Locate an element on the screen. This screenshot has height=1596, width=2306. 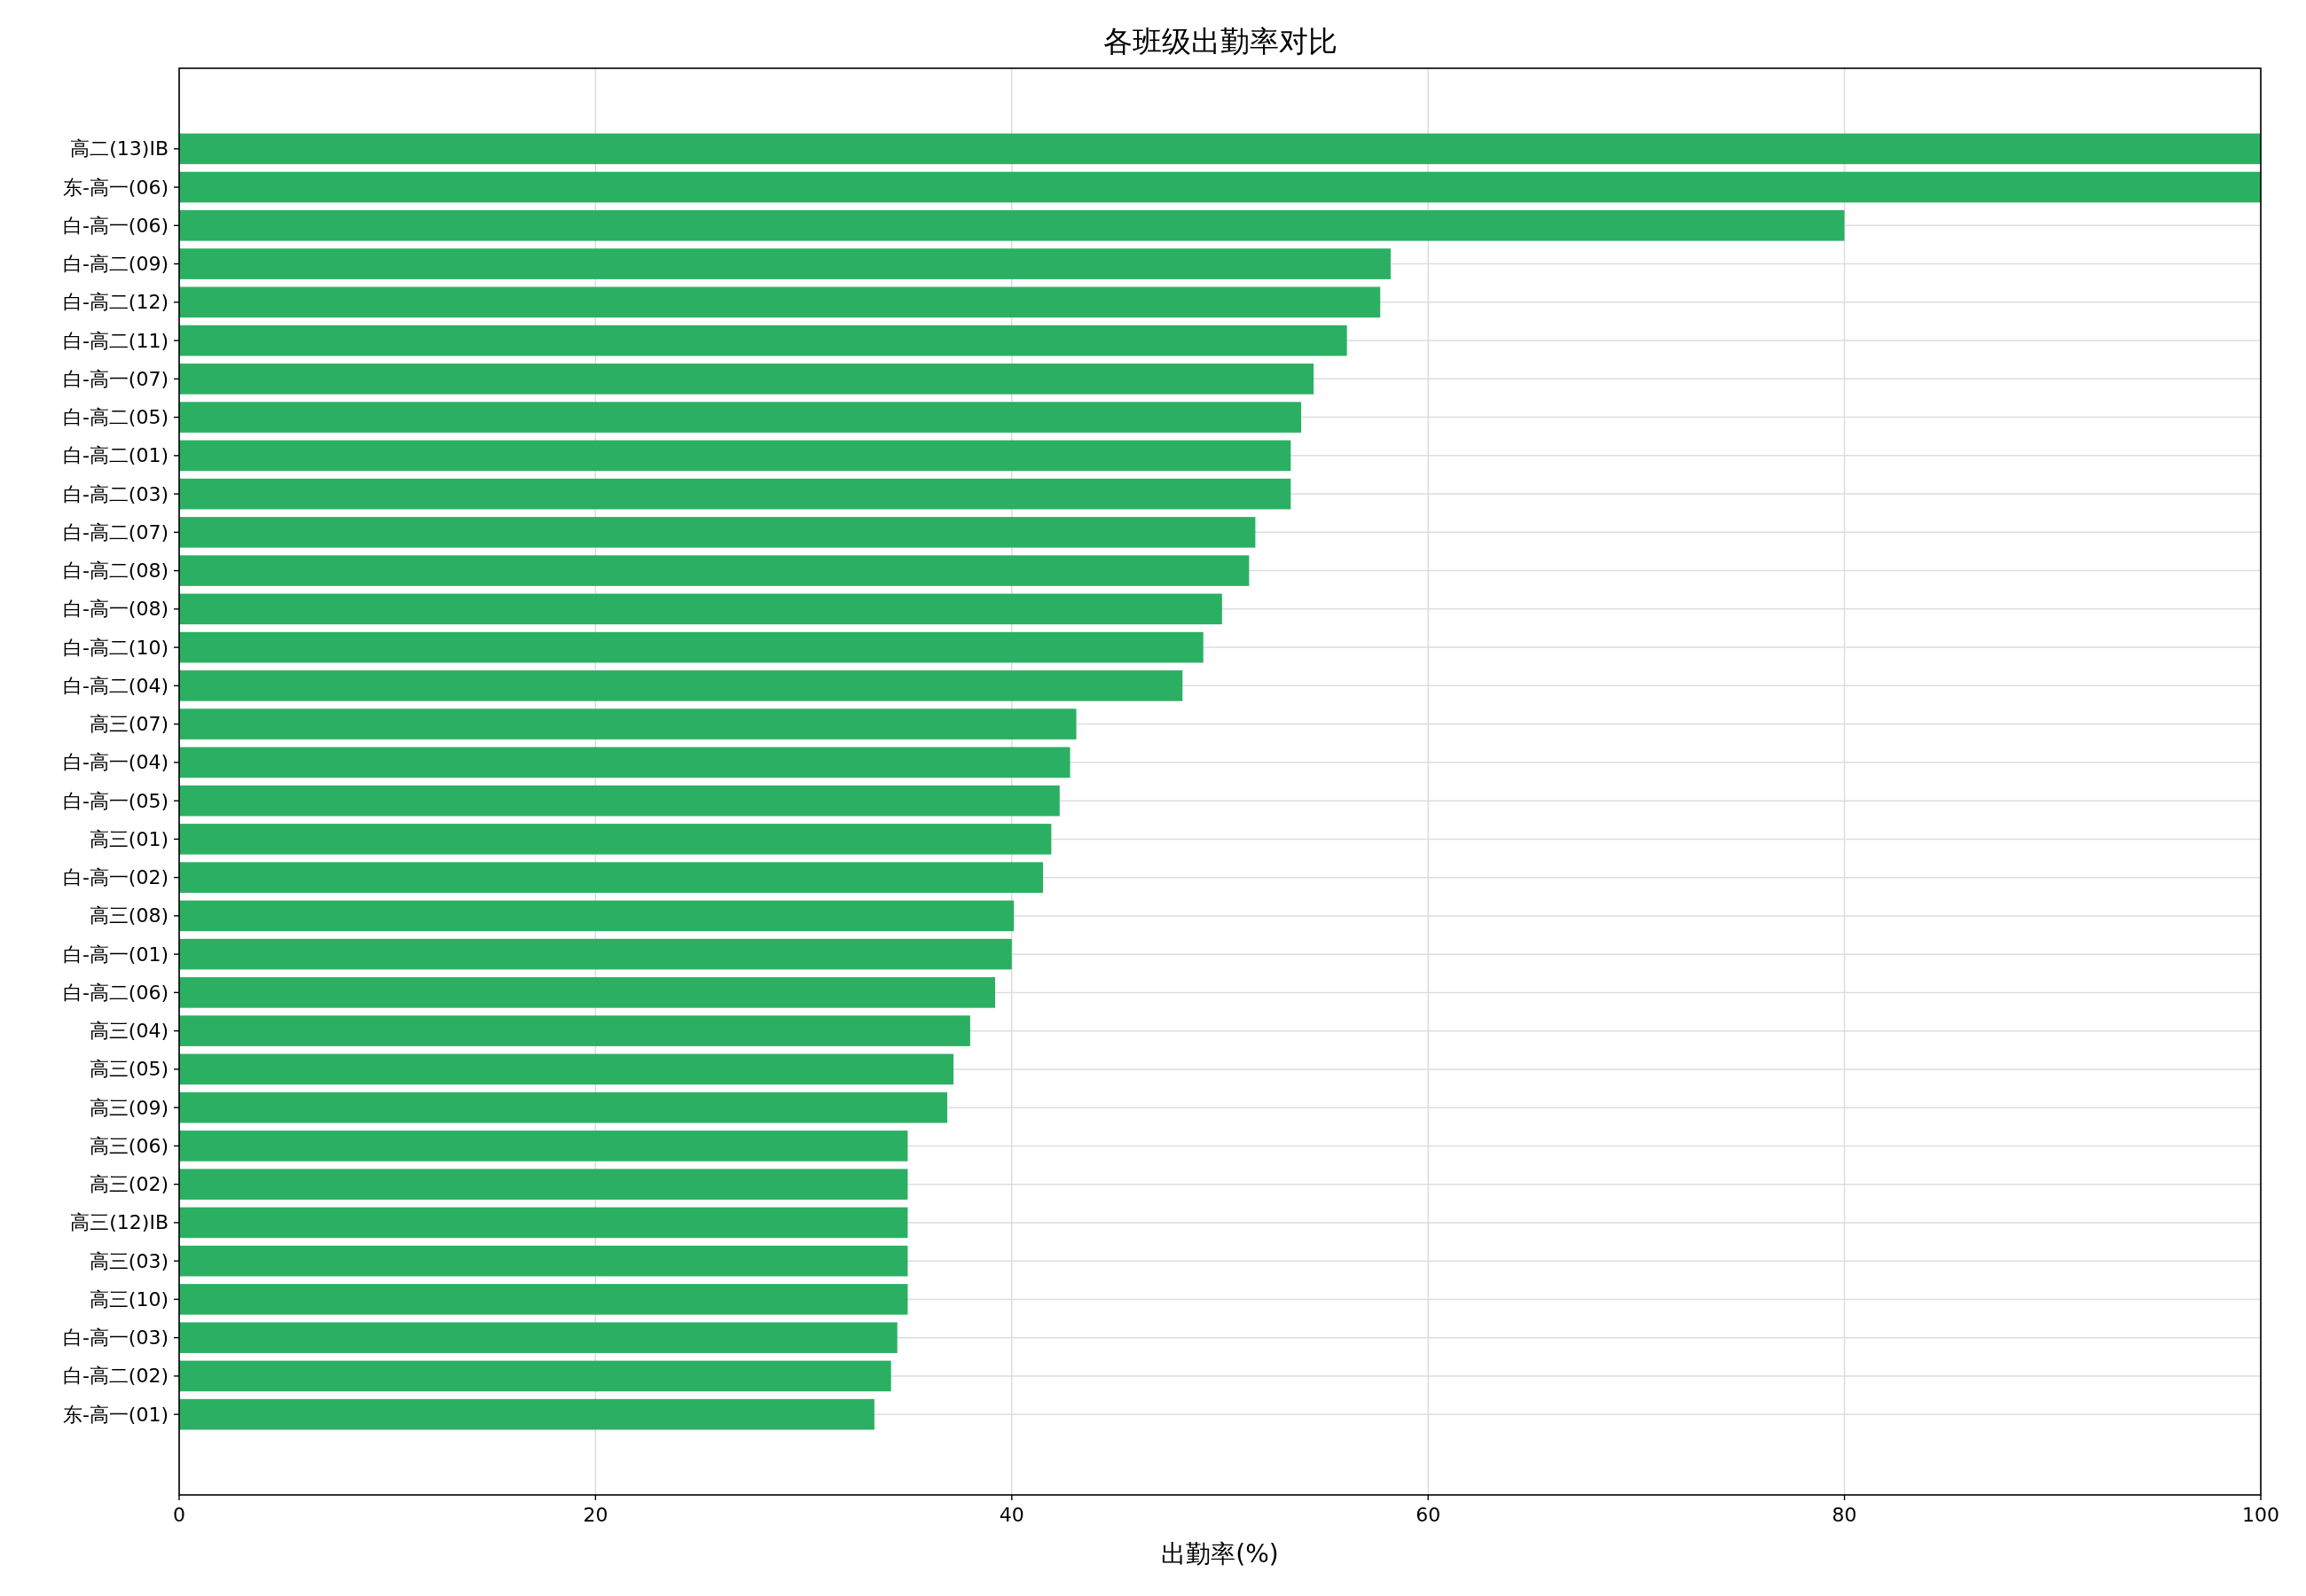
y-tick-label: 白-高二(07) is located at coordinates (115, 532).